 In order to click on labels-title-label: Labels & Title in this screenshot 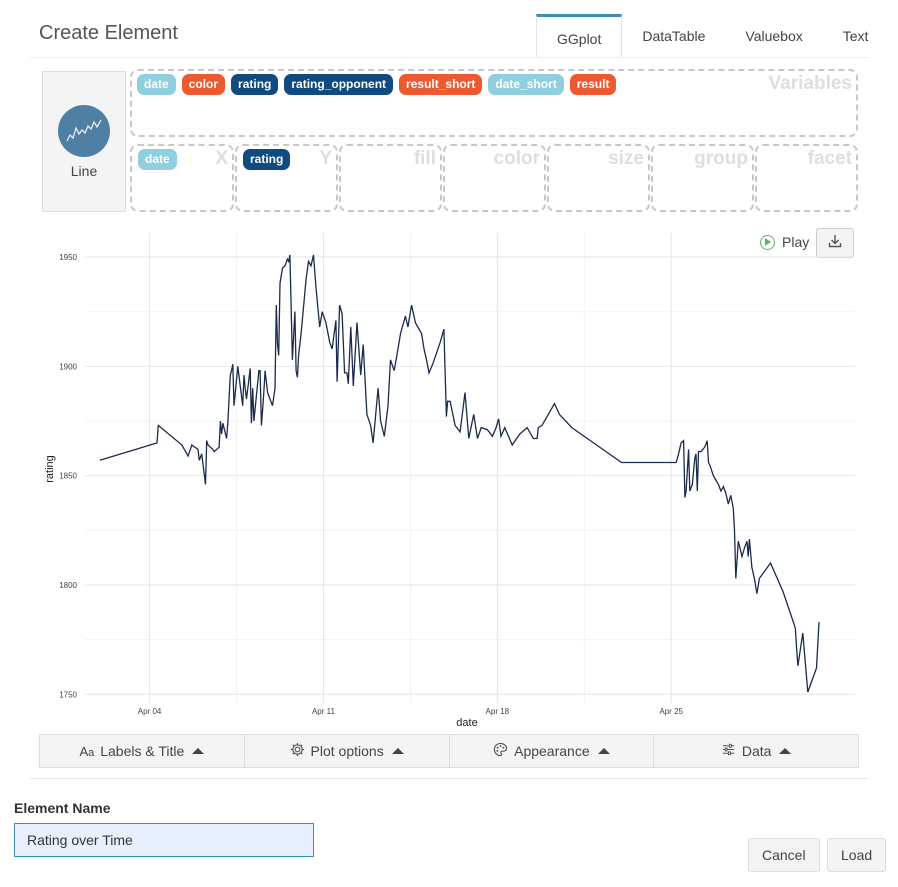, I will do `click(142, 751)`.